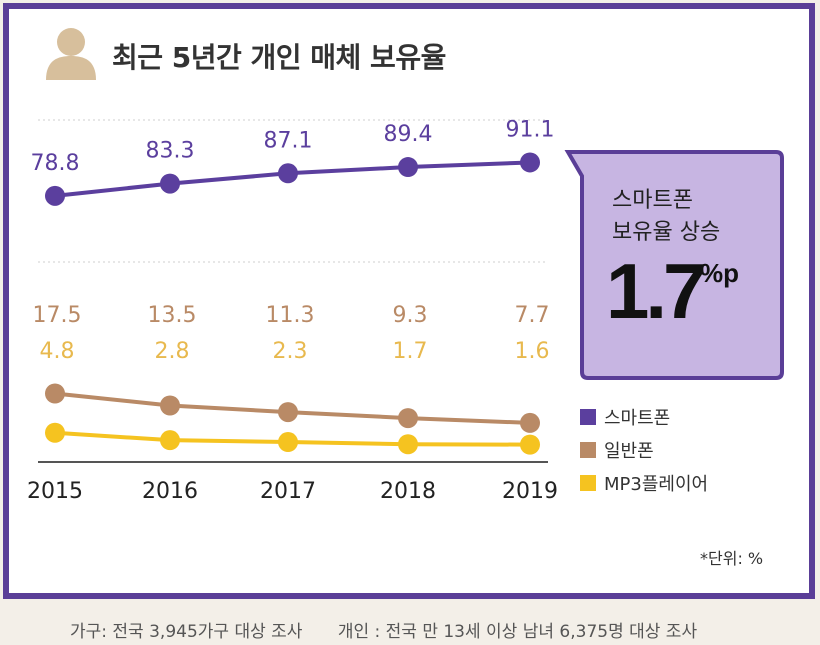 The height and width of the screenshot is (645, 820). What do you see at coordinates (410, 315) in the screenshot?
I see `data-label-1-3: 9.3` at bounding box center [410, 315].